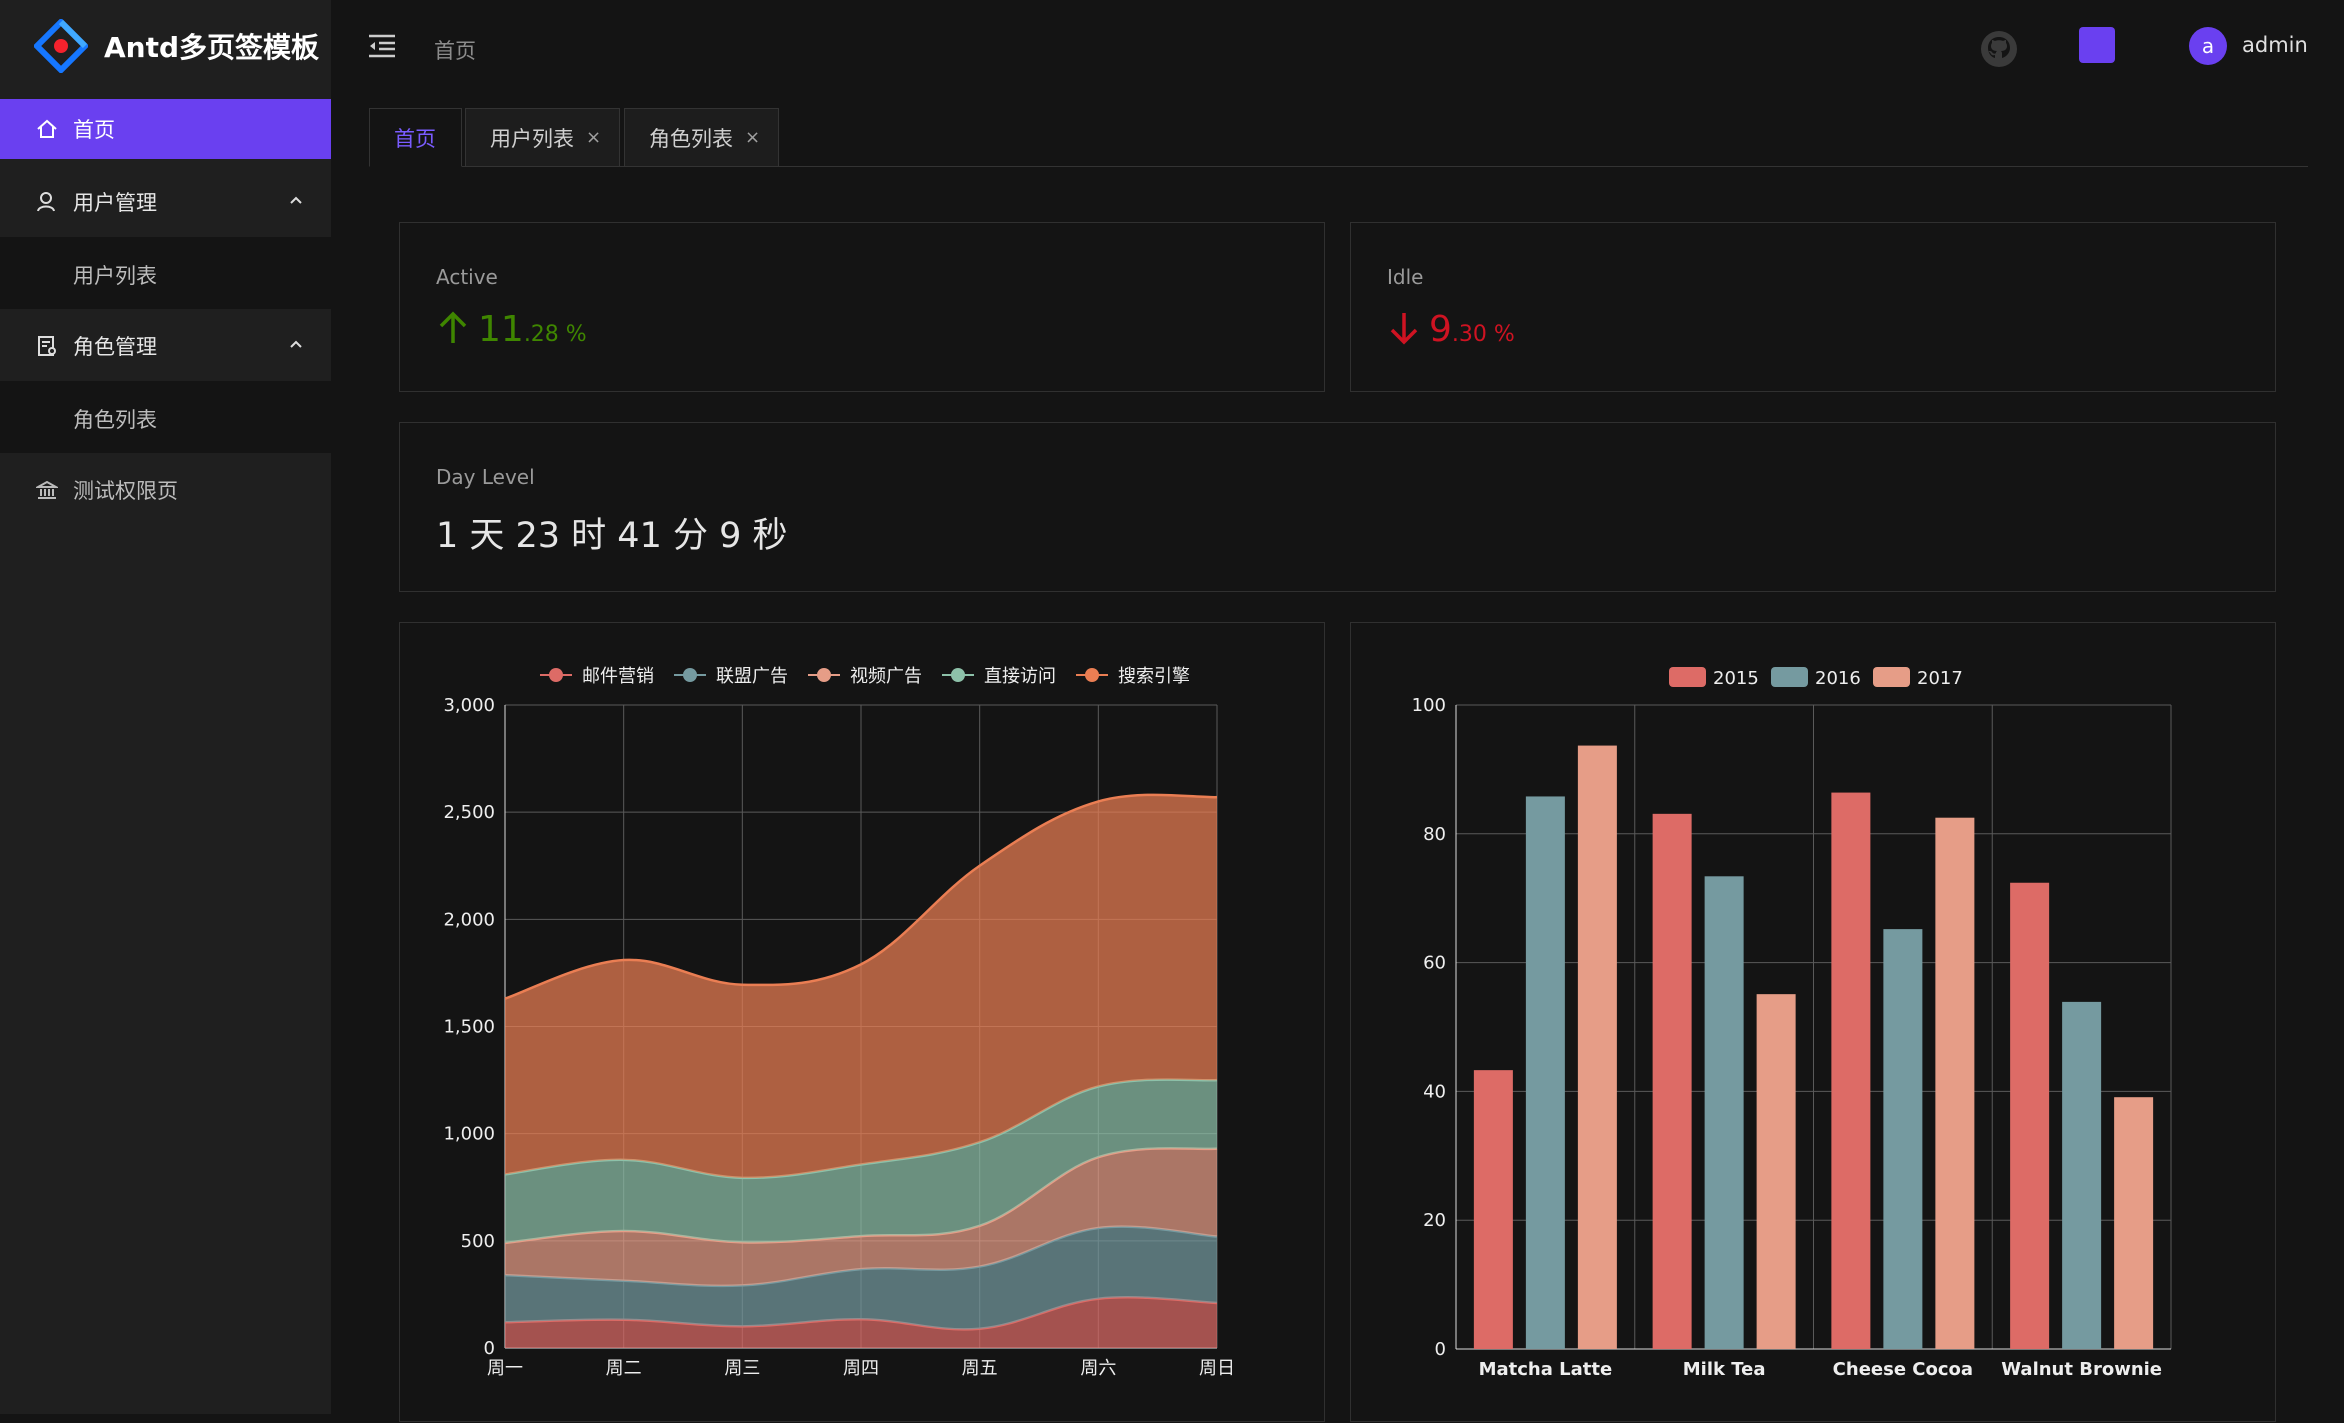 This screenshot has height=1423, width=2344. What do you see at coordinates (94, 130) in the screenshot?
I see `sidebar-item-label: 首页` at bounding box center [94, 130].